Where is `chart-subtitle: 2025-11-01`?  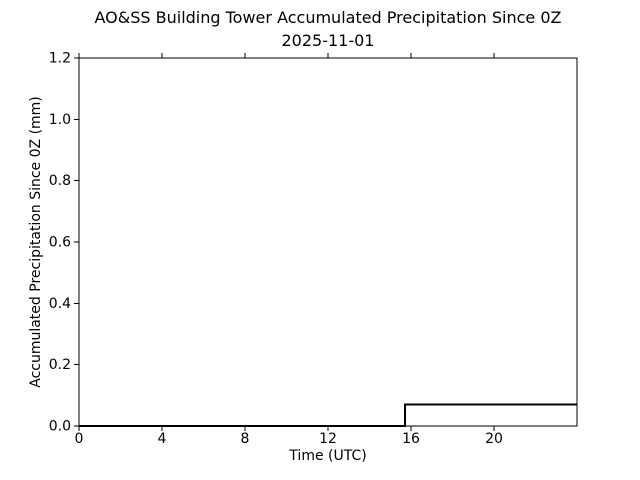 chart-subtitle: 2025-11-01 is located at coordinates (328, 40).